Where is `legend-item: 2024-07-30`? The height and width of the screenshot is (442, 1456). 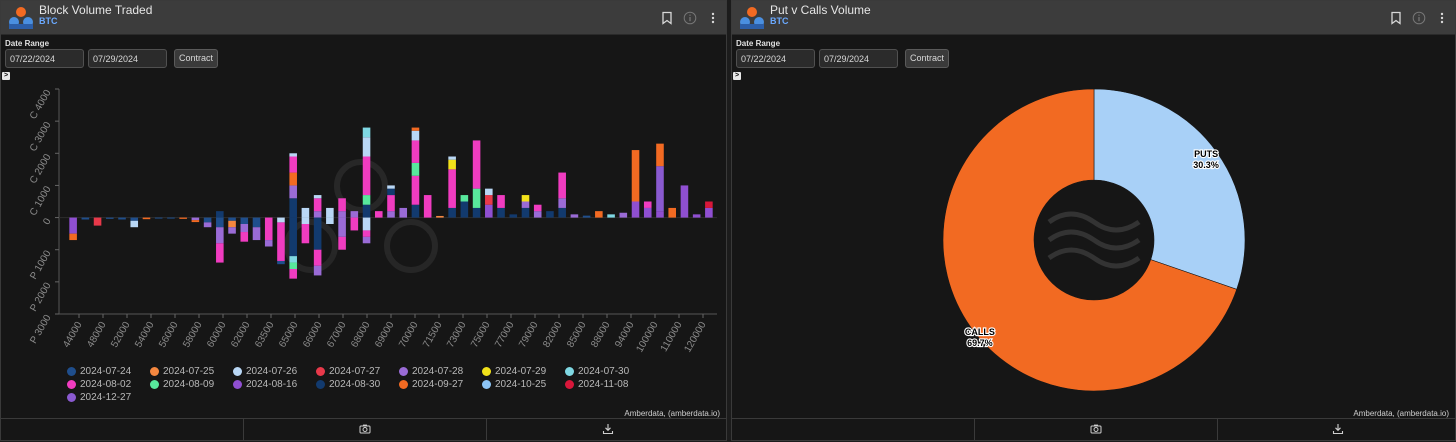 legend-item: 2024-07-30 is located at coordinates (597, 371).